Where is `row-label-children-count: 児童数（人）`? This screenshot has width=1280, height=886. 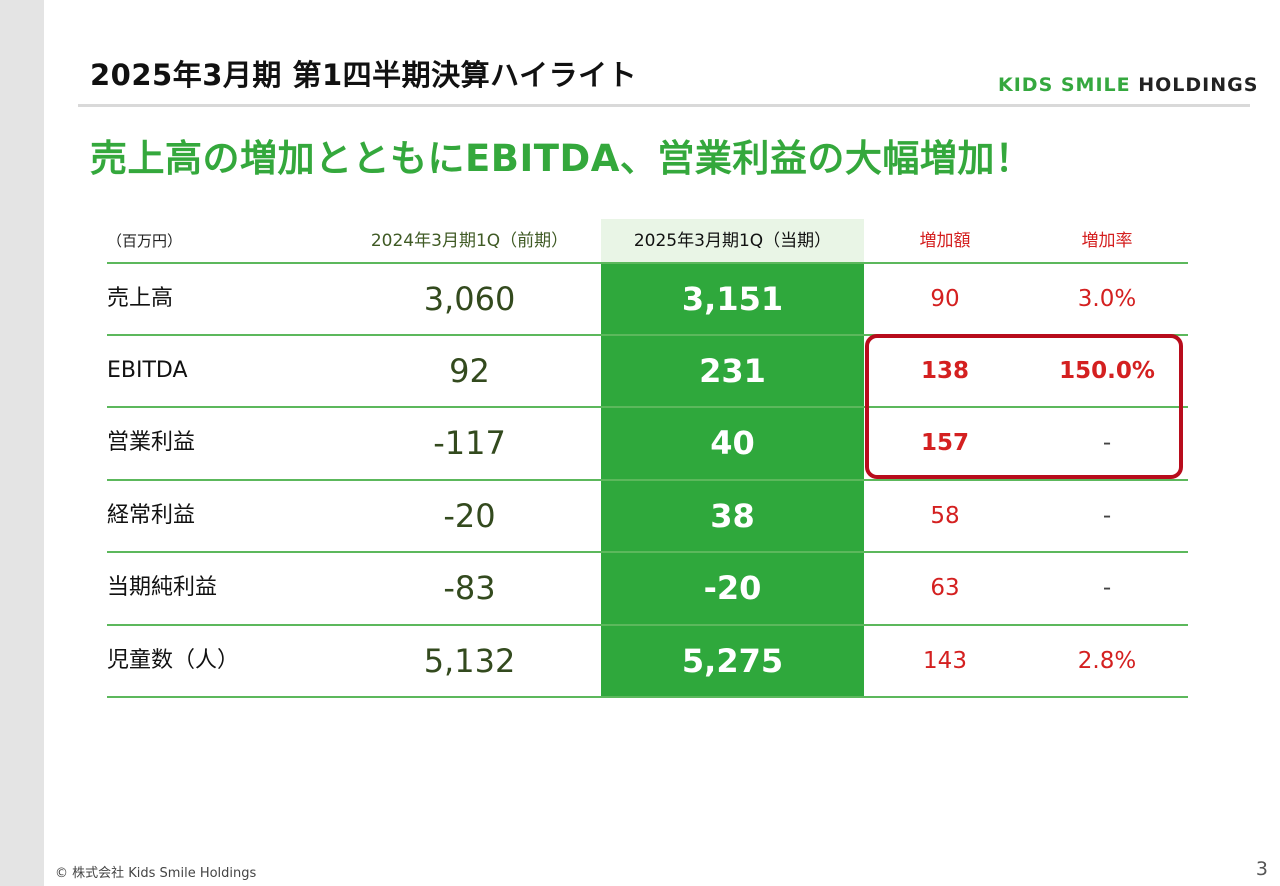 row-label-children-count: 児童数（人） is located at coordinates (173, 660).